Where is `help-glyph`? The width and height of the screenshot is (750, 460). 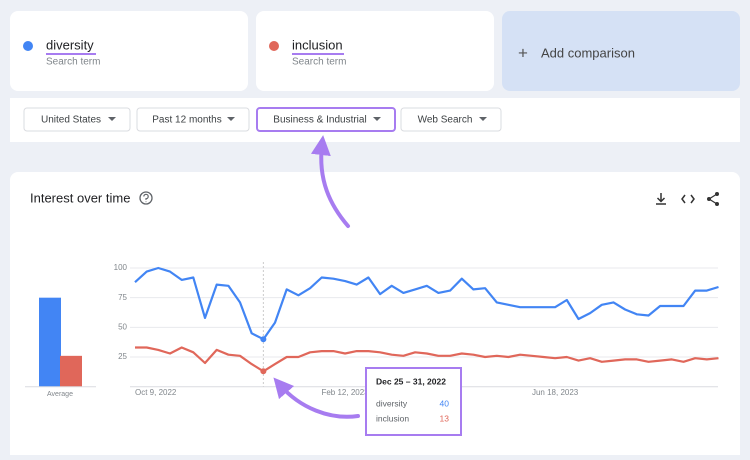
help-glyph is located at coordinates (146, 198).